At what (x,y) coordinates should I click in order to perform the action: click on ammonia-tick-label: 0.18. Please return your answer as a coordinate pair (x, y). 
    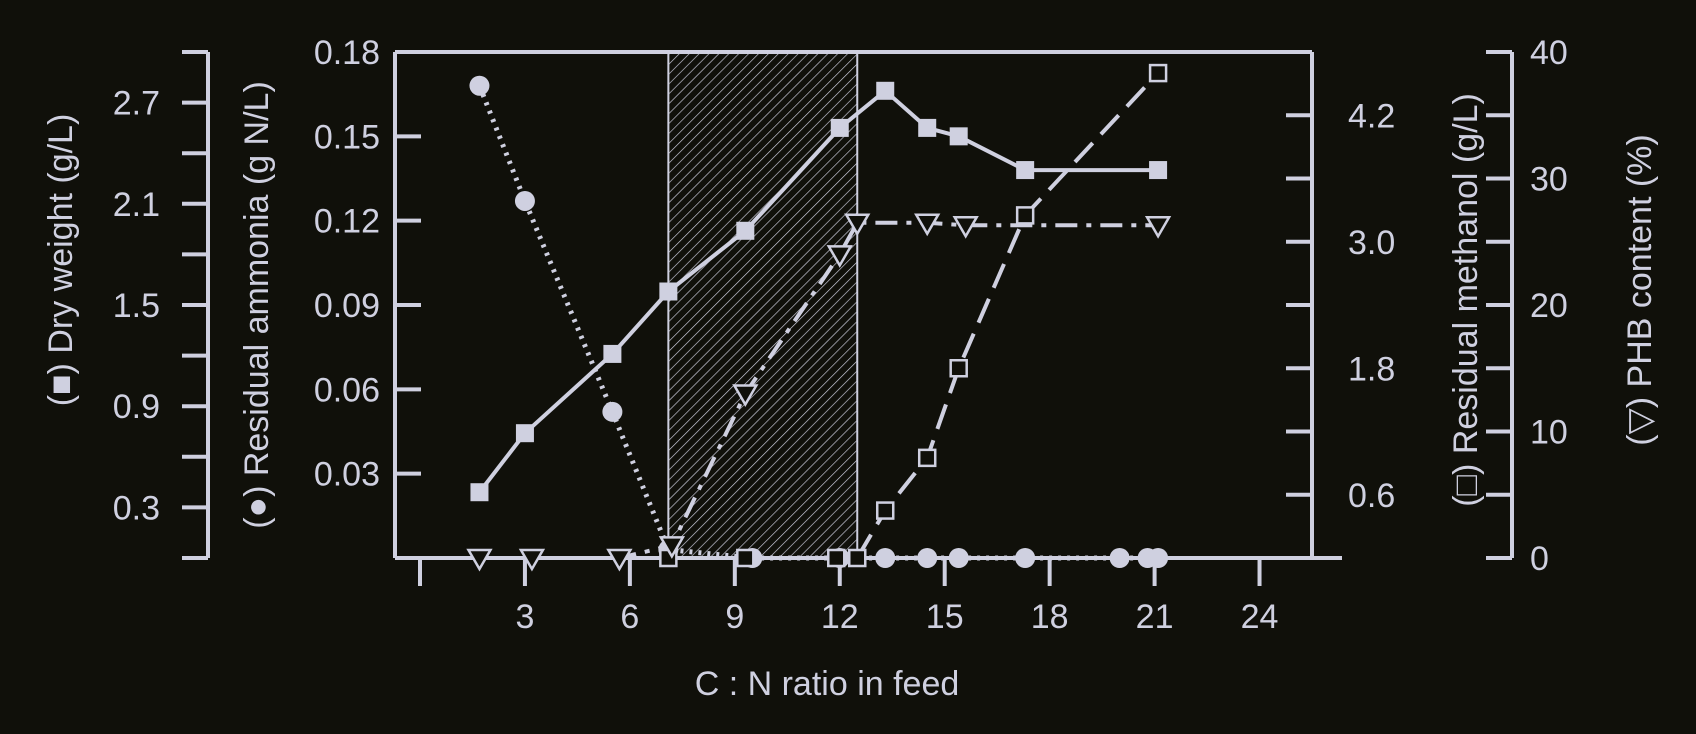
    Looking at the image, I should click on (347, 53).